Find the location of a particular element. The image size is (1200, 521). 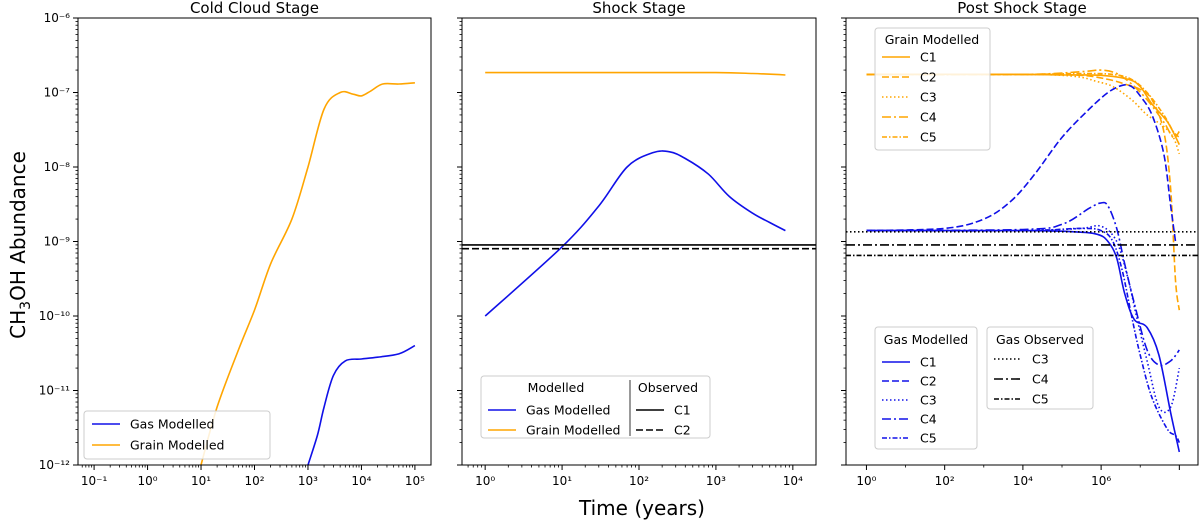

series-gas-modelled-c5 is located at coordinates (1023, 335).